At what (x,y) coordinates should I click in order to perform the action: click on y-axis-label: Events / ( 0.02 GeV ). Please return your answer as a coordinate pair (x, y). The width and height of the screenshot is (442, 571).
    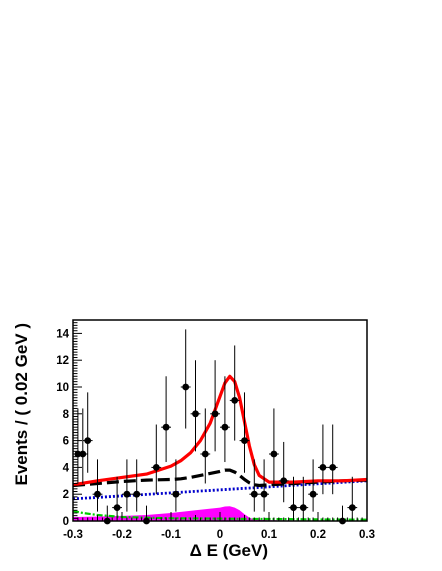
    Looking at the image, I should click on (21, 404).